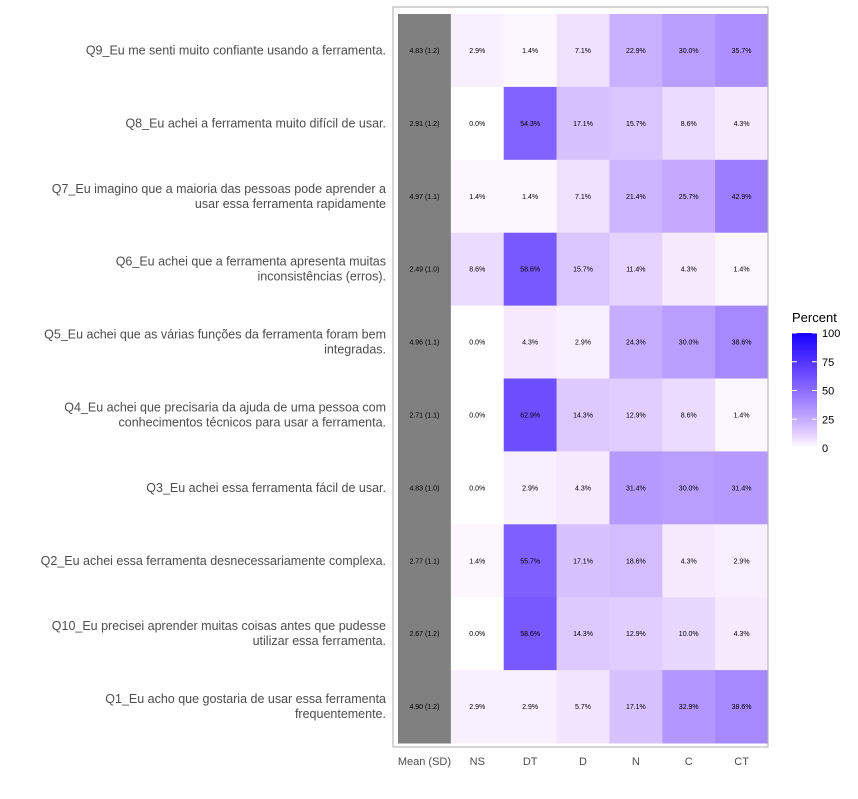  What do you see at coordinates (321, 277) in the screenshot?
I see `row-label-line: inconsistências (erros).` at bounding box center [321, 277].